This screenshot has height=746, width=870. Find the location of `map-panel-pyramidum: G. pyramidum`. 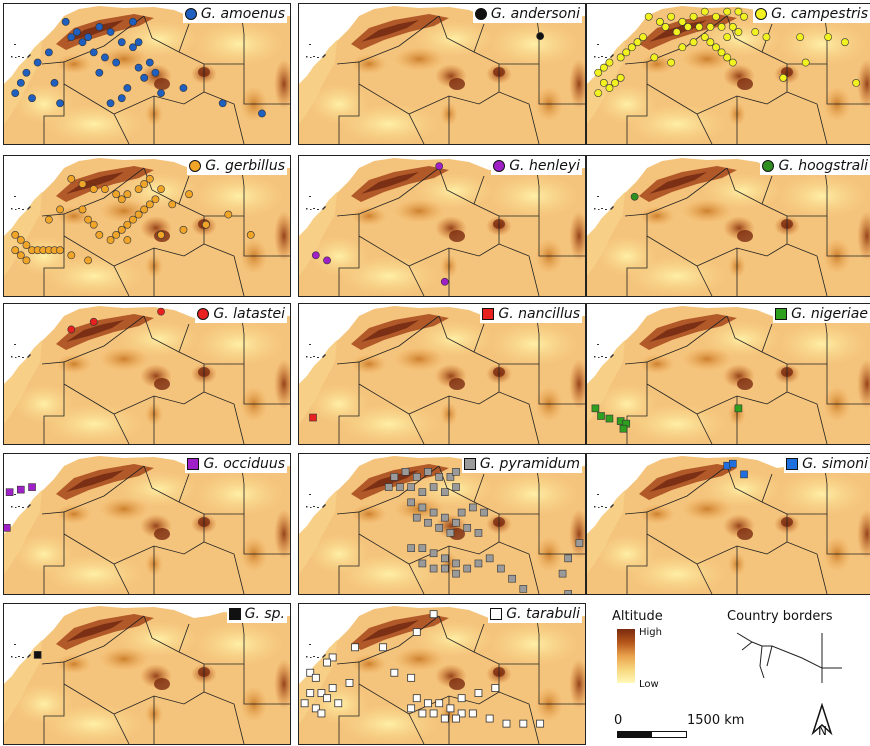

map-panel-pyramidum: G. pyramidum is located at coordinates (442, 524).